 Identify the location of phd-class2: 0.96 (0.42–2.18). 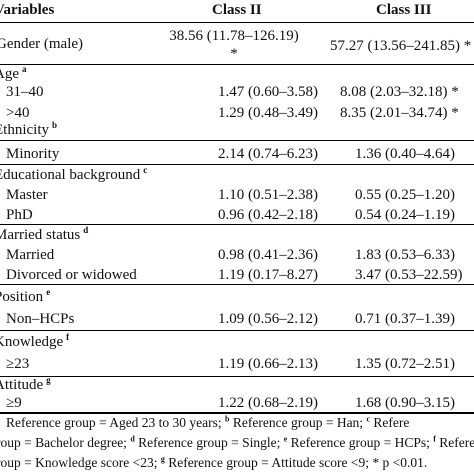
(268, 215).